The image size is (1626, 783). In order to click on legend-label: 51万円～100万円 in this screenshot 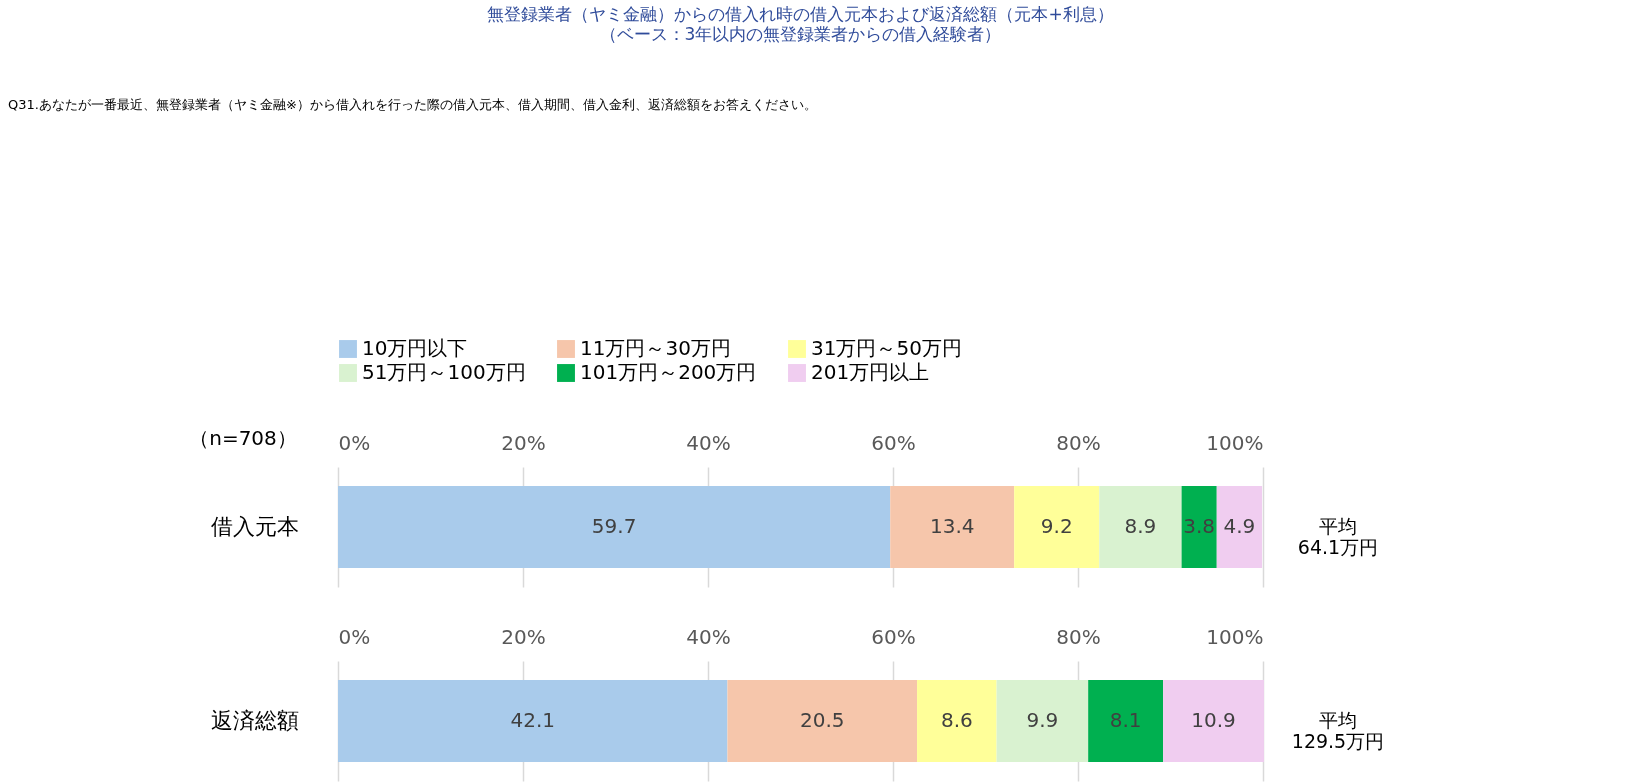, I will do `click(444, 372)`.